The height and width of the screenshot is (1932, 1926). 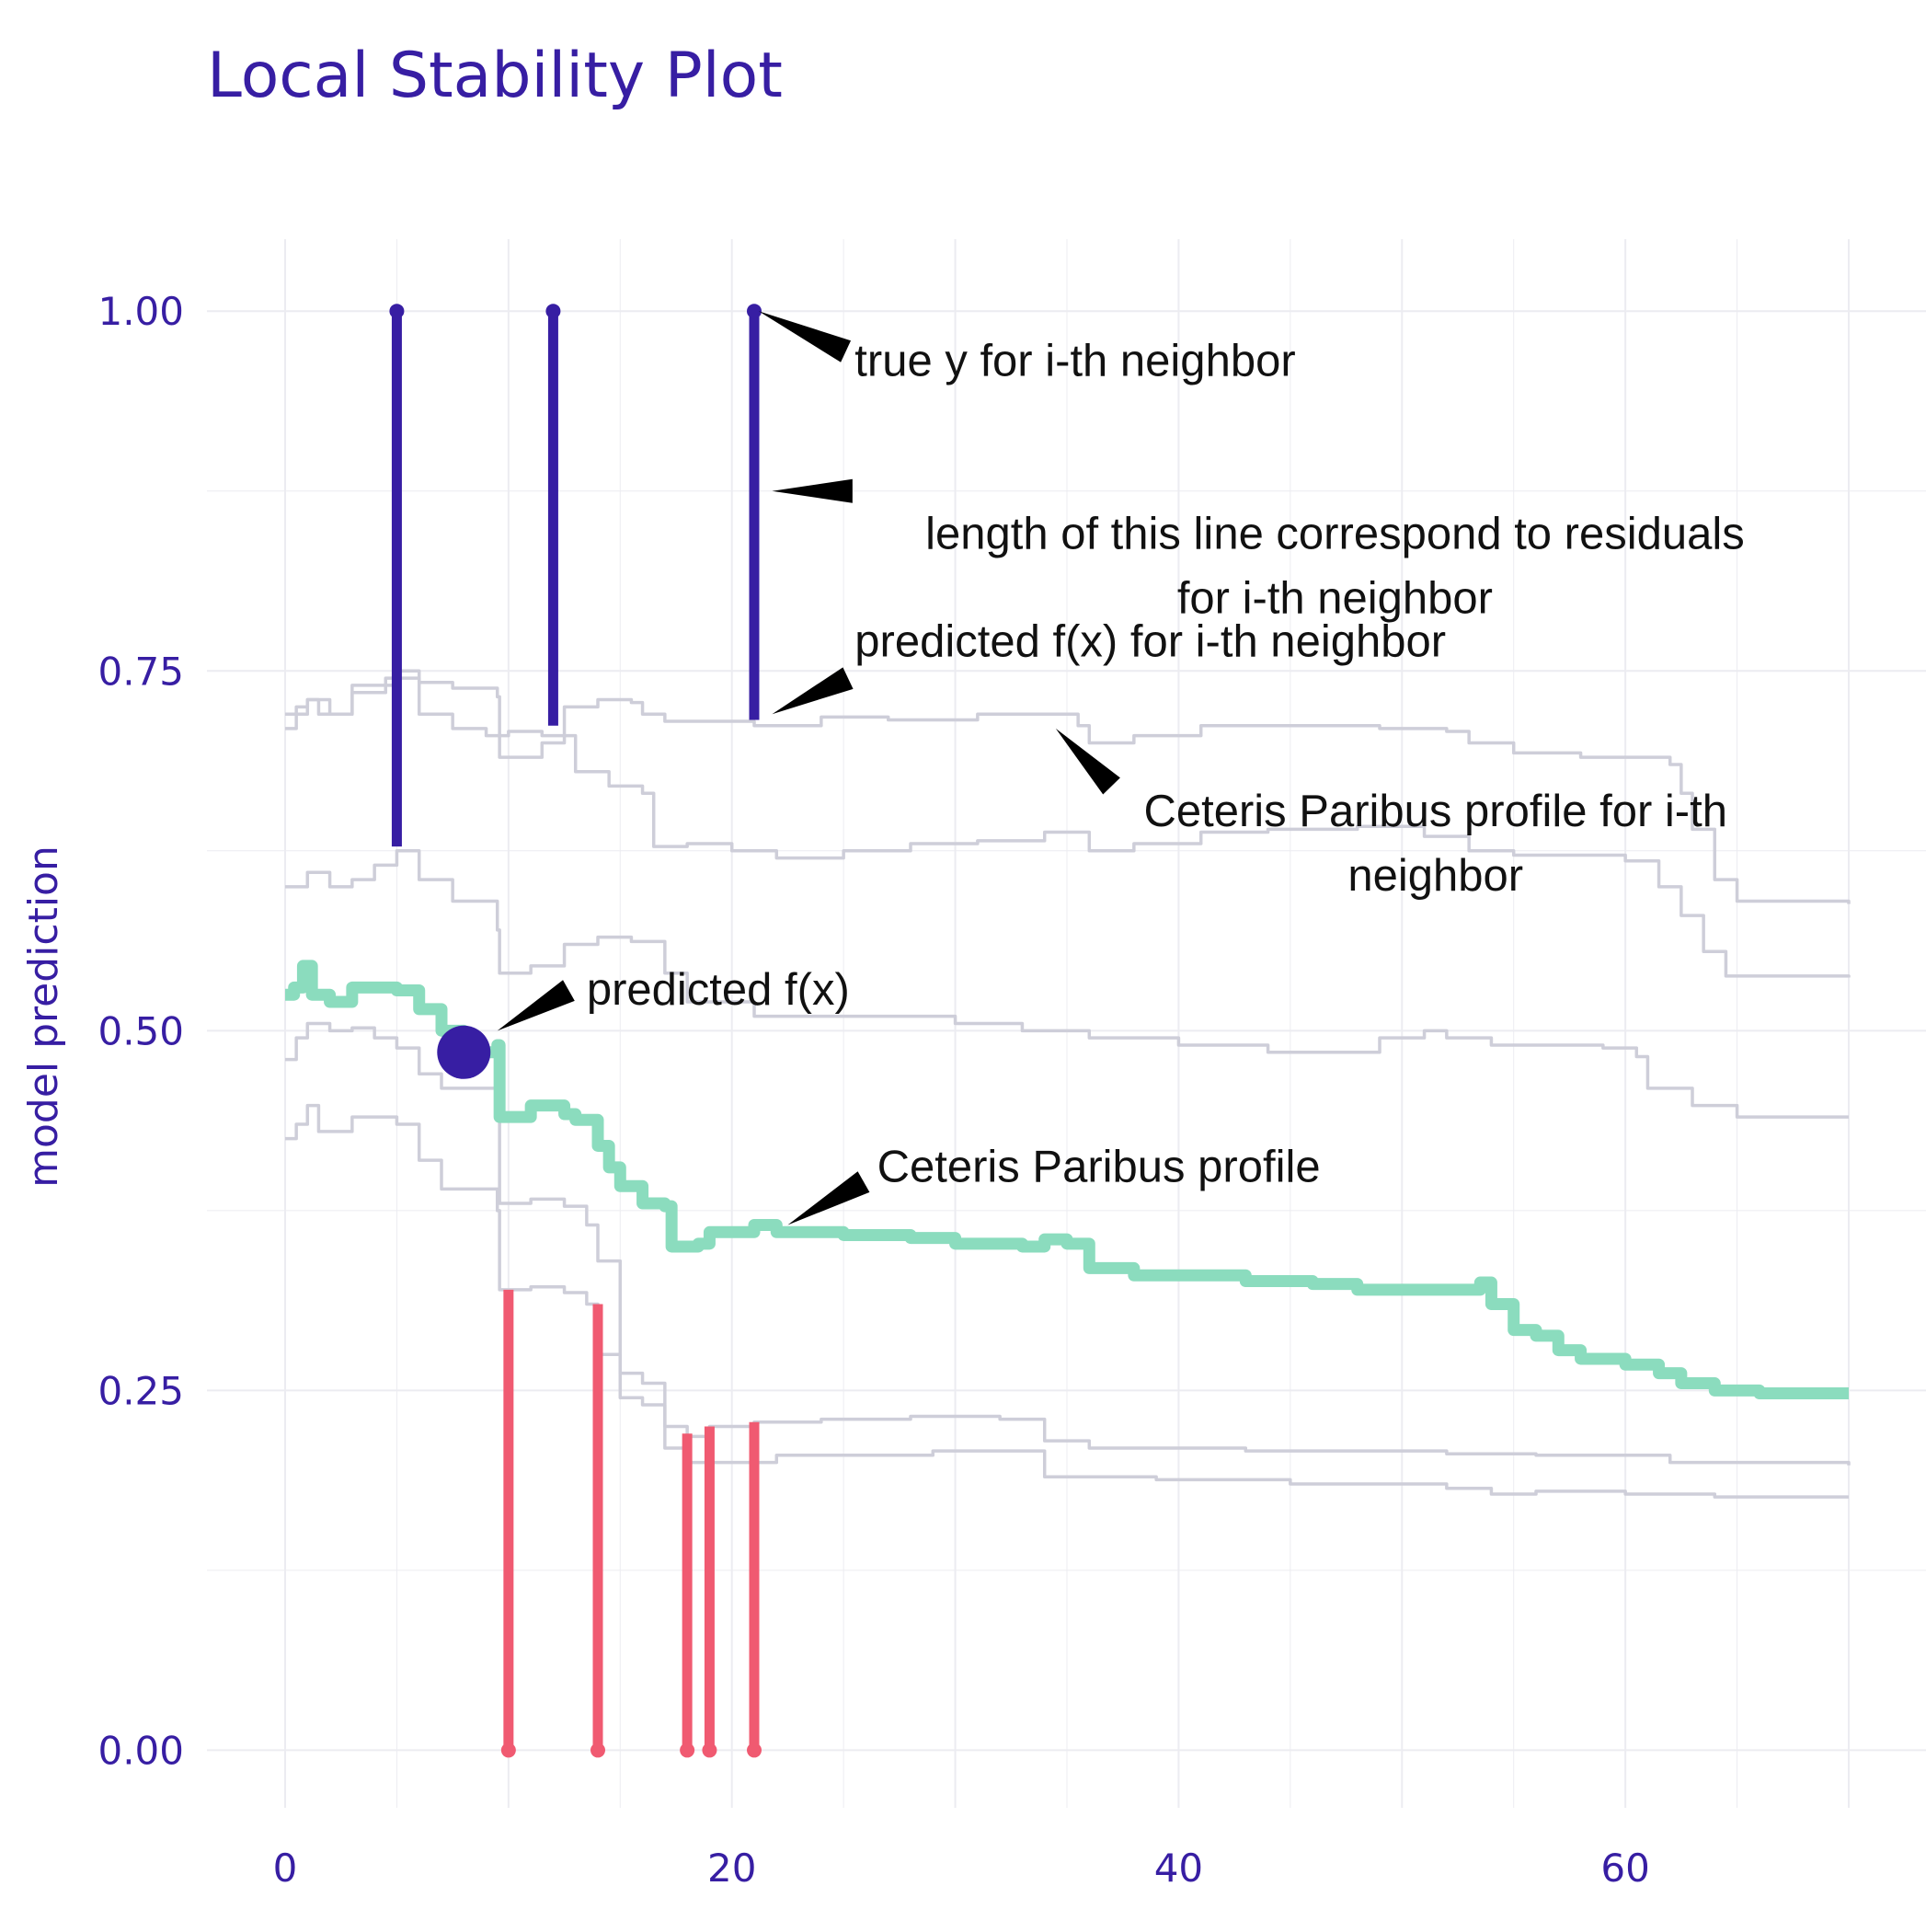 I want to click on annotation-text: predicted f(x), so click(x=719, y=990).